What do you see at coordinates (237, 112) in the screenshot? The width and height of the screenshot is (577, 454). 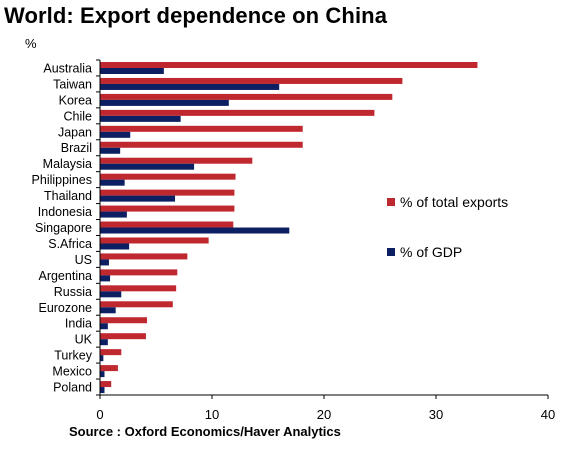 I see `bar-exports-chile` at bounding box center [237, 112].